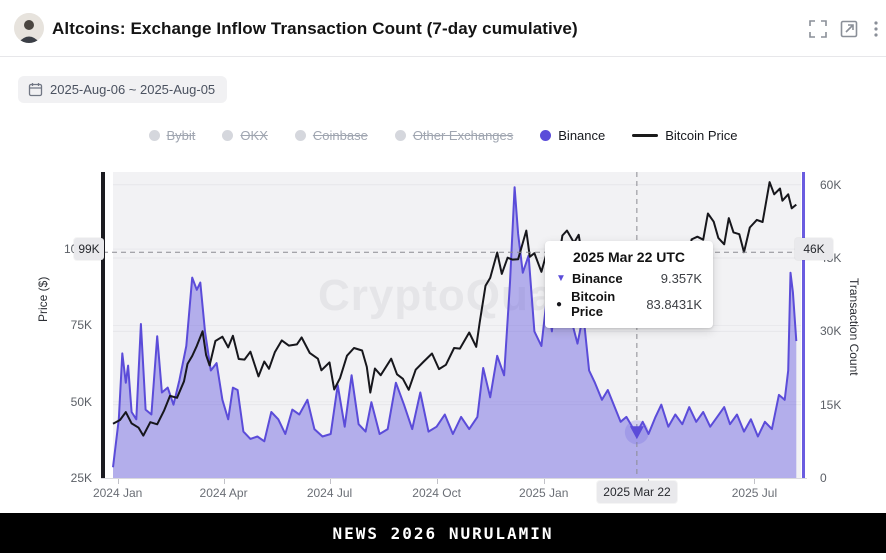 This screenshot has width=886, height=560. What do you see at coordinates (454, 478) in the screenshot?
I see `x-axis-line` at bounding box center [454, 478].